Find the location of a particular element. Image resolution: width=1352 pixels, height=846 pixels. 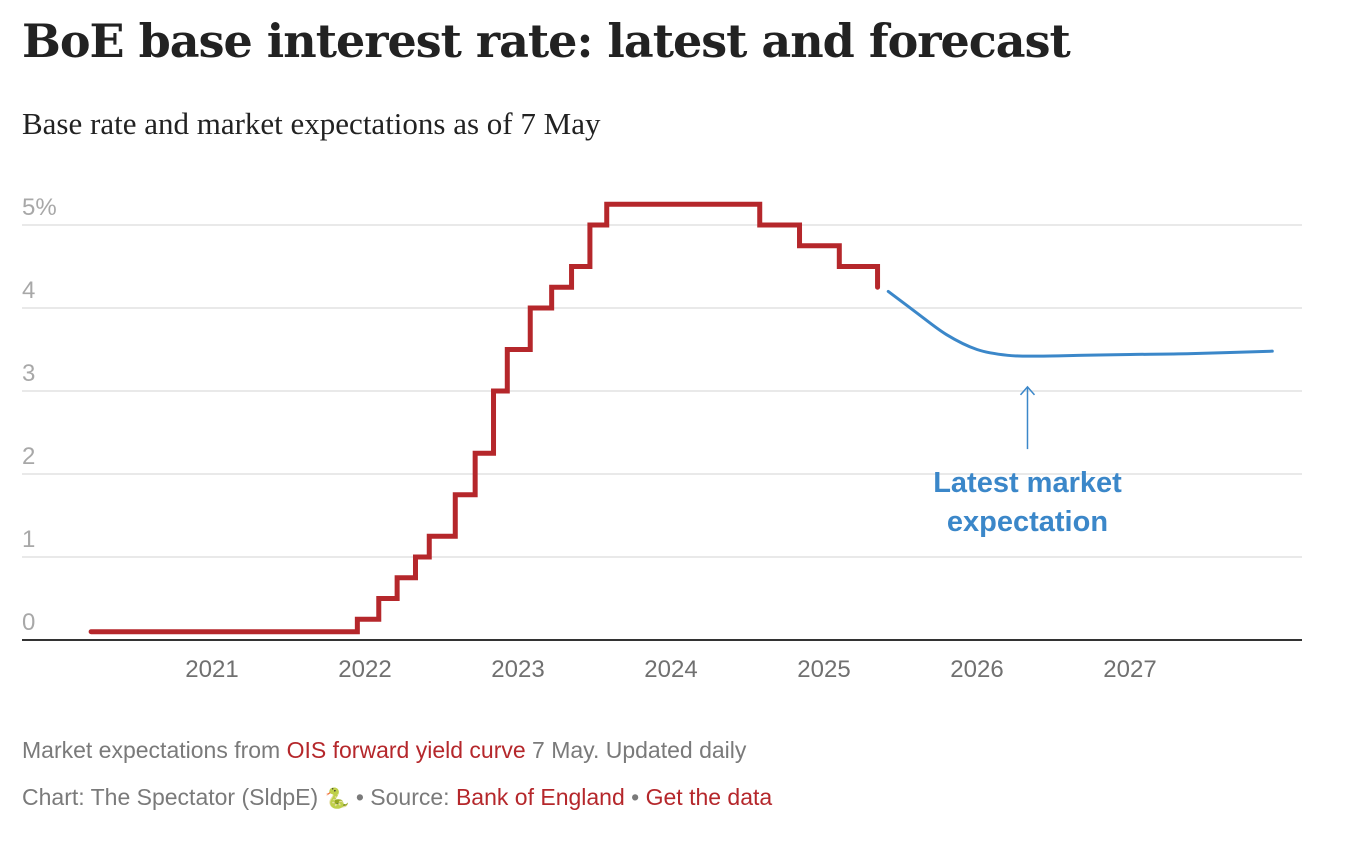

annotations-group: Latest market expectation is located at coordinates (1027, 461).